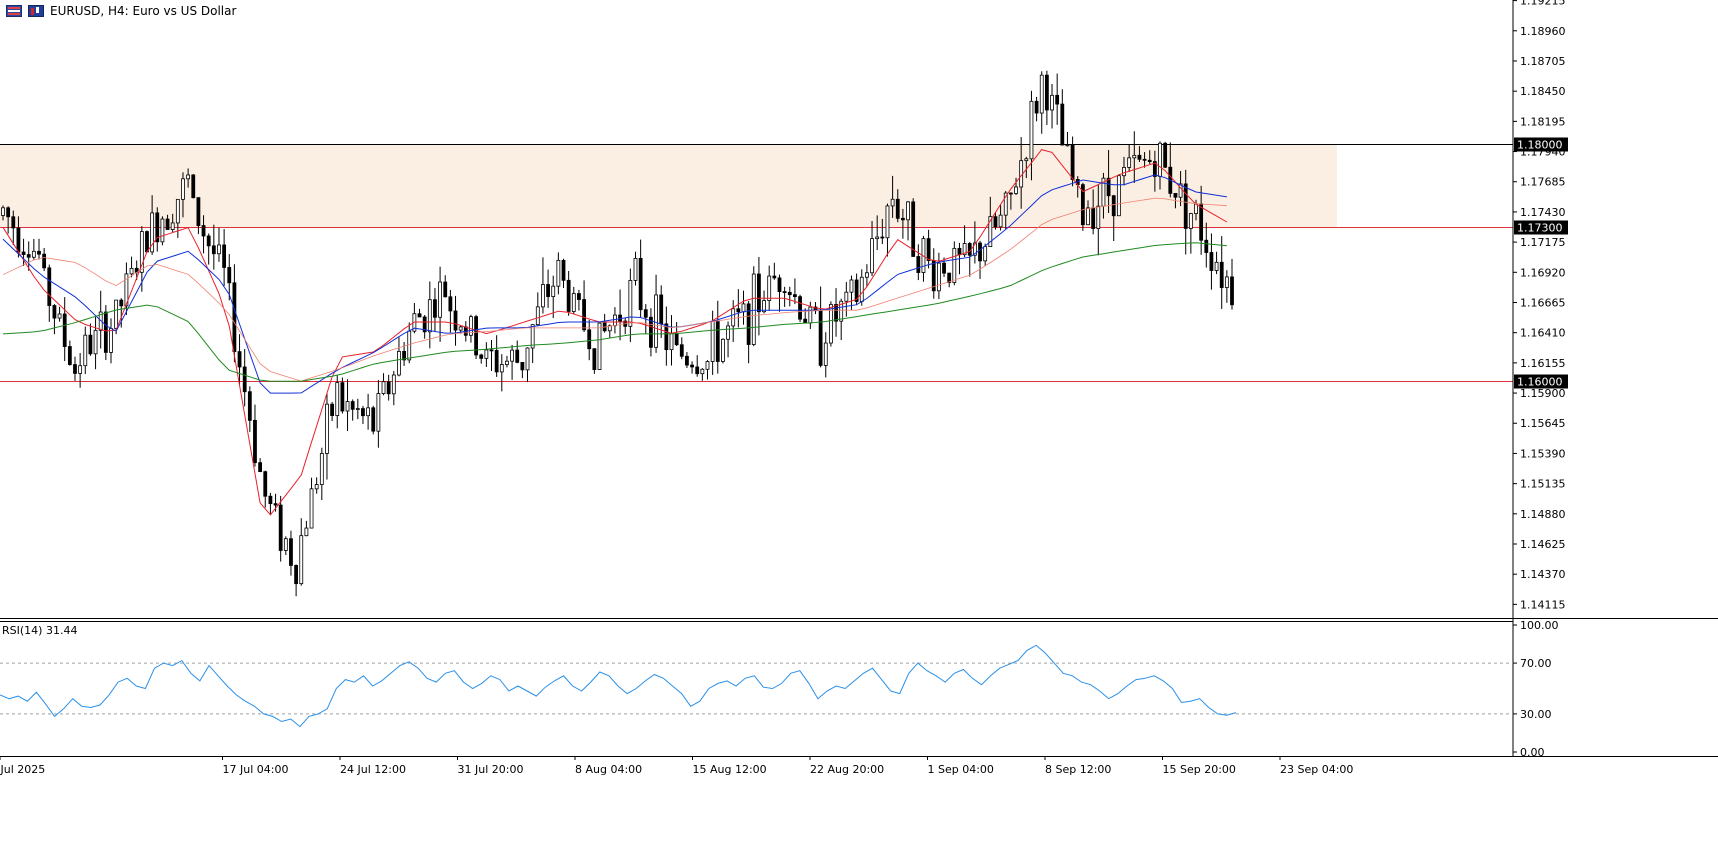  I want to click on price-tick-label: 1.18960, so click(1543, 31).